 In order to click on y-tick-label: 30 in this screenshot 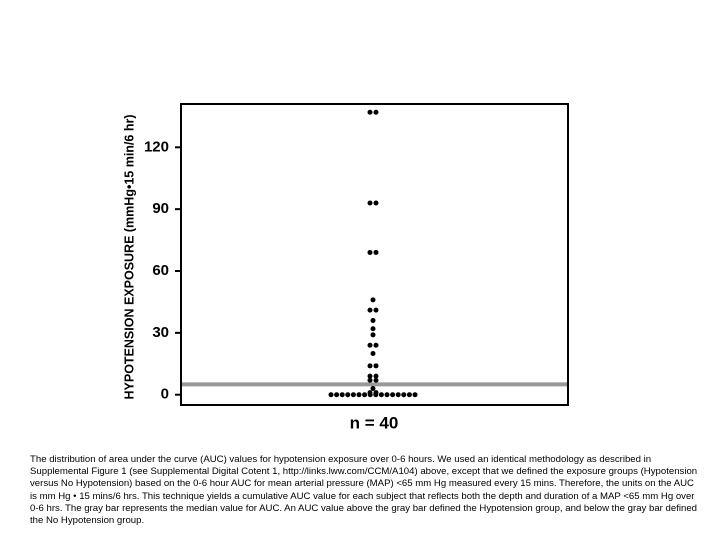, I will do `click(160, 332)`.